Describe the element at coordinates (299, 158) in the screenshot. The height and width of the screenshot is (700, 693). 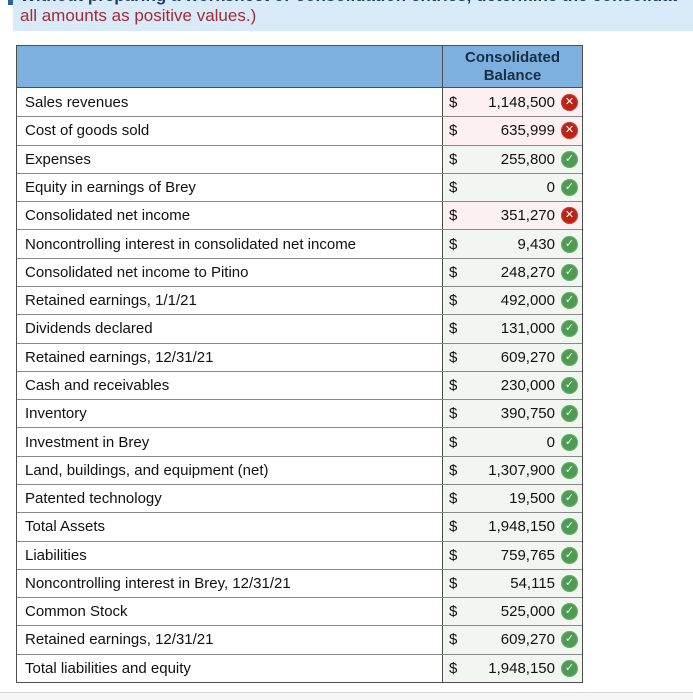
I see `table-row: Expenses $ 255,800 ✓` at that location.